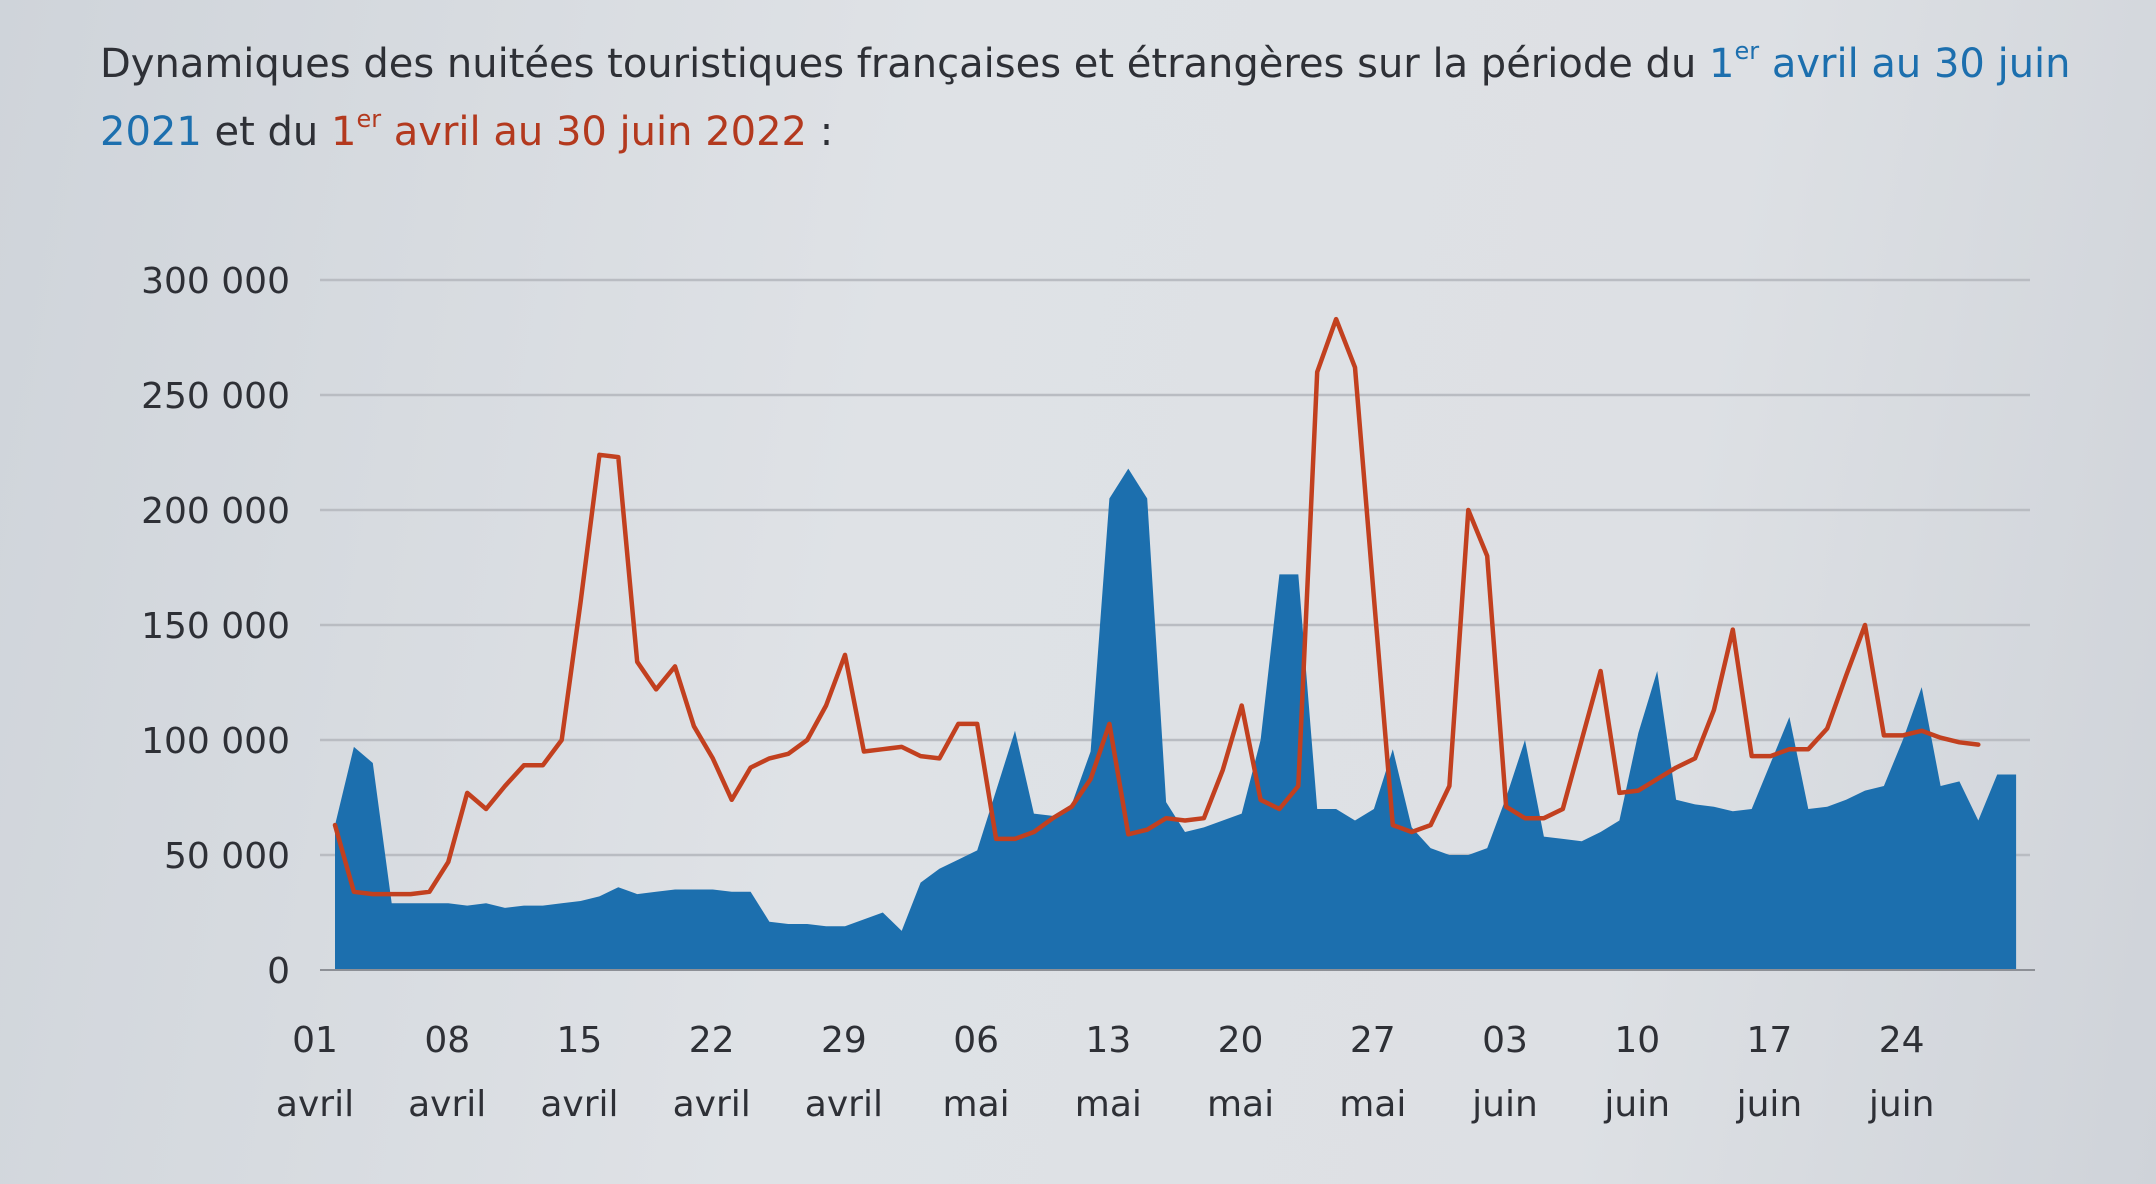  Describe the element at coordinates (227, 856) in the screenshot. I see `y-tick-label: 50 000` at that location.